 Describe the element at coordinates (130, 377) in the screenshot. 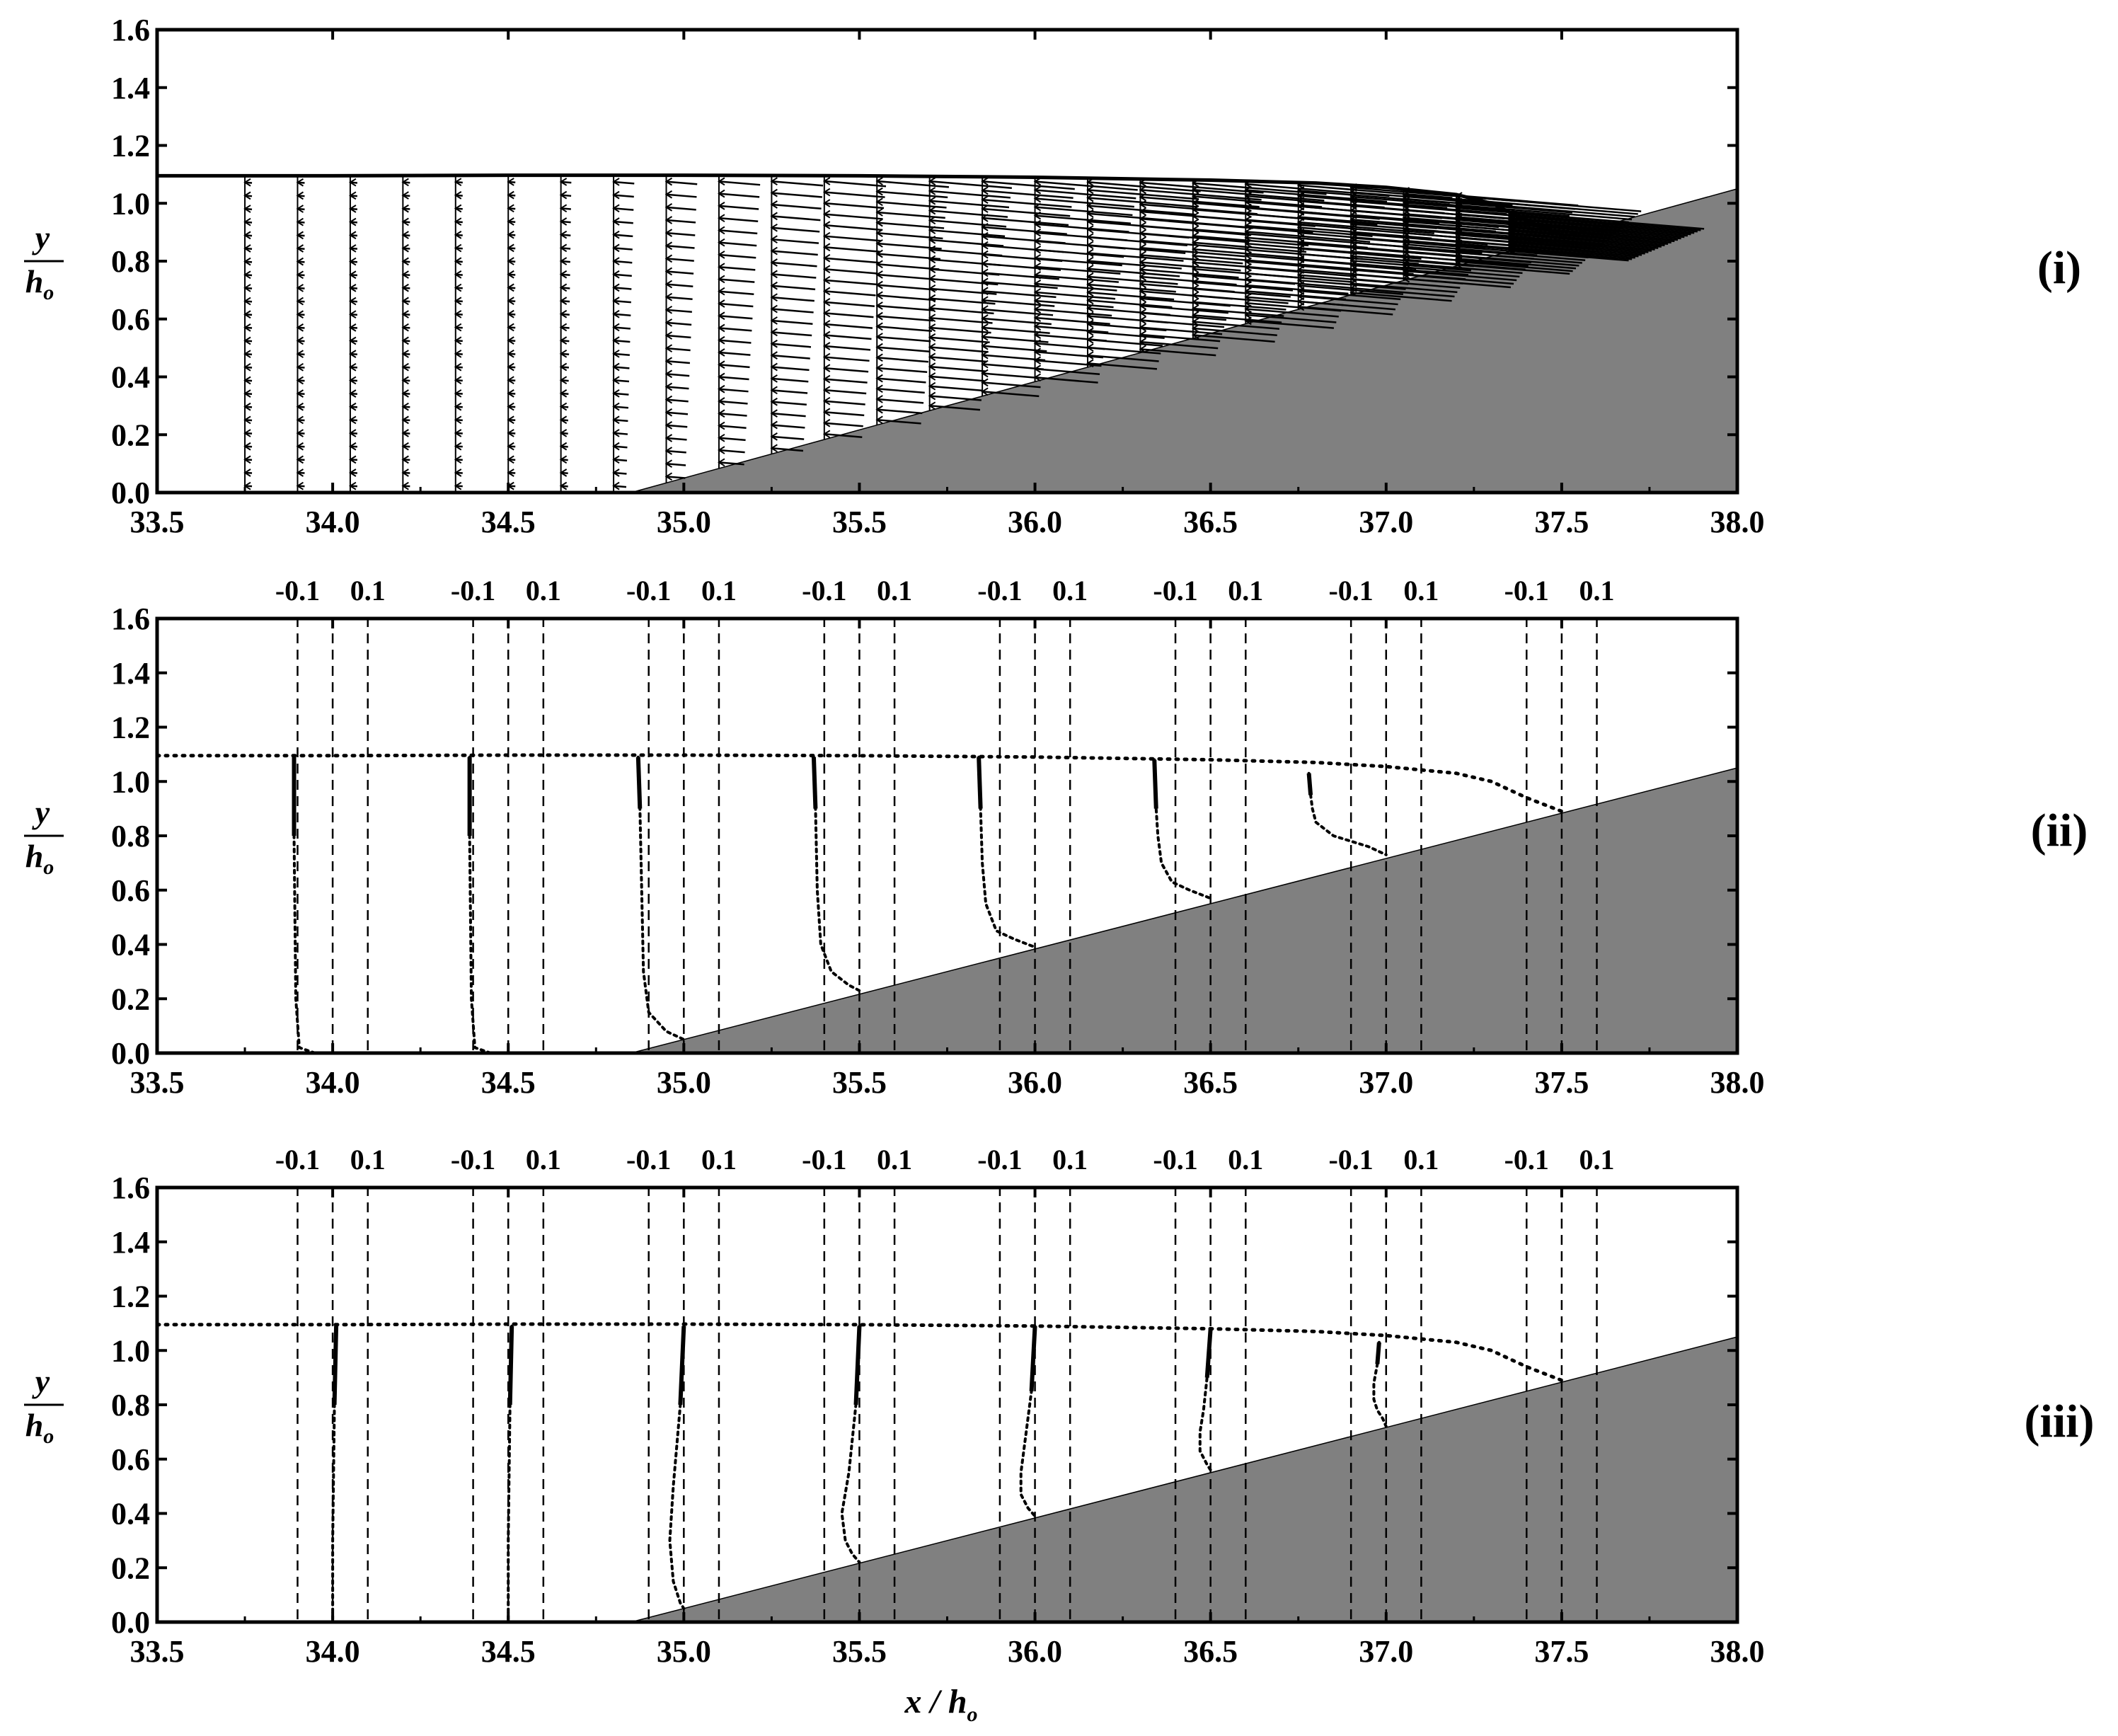

I see `y-tick-label: 0.4` at that location.